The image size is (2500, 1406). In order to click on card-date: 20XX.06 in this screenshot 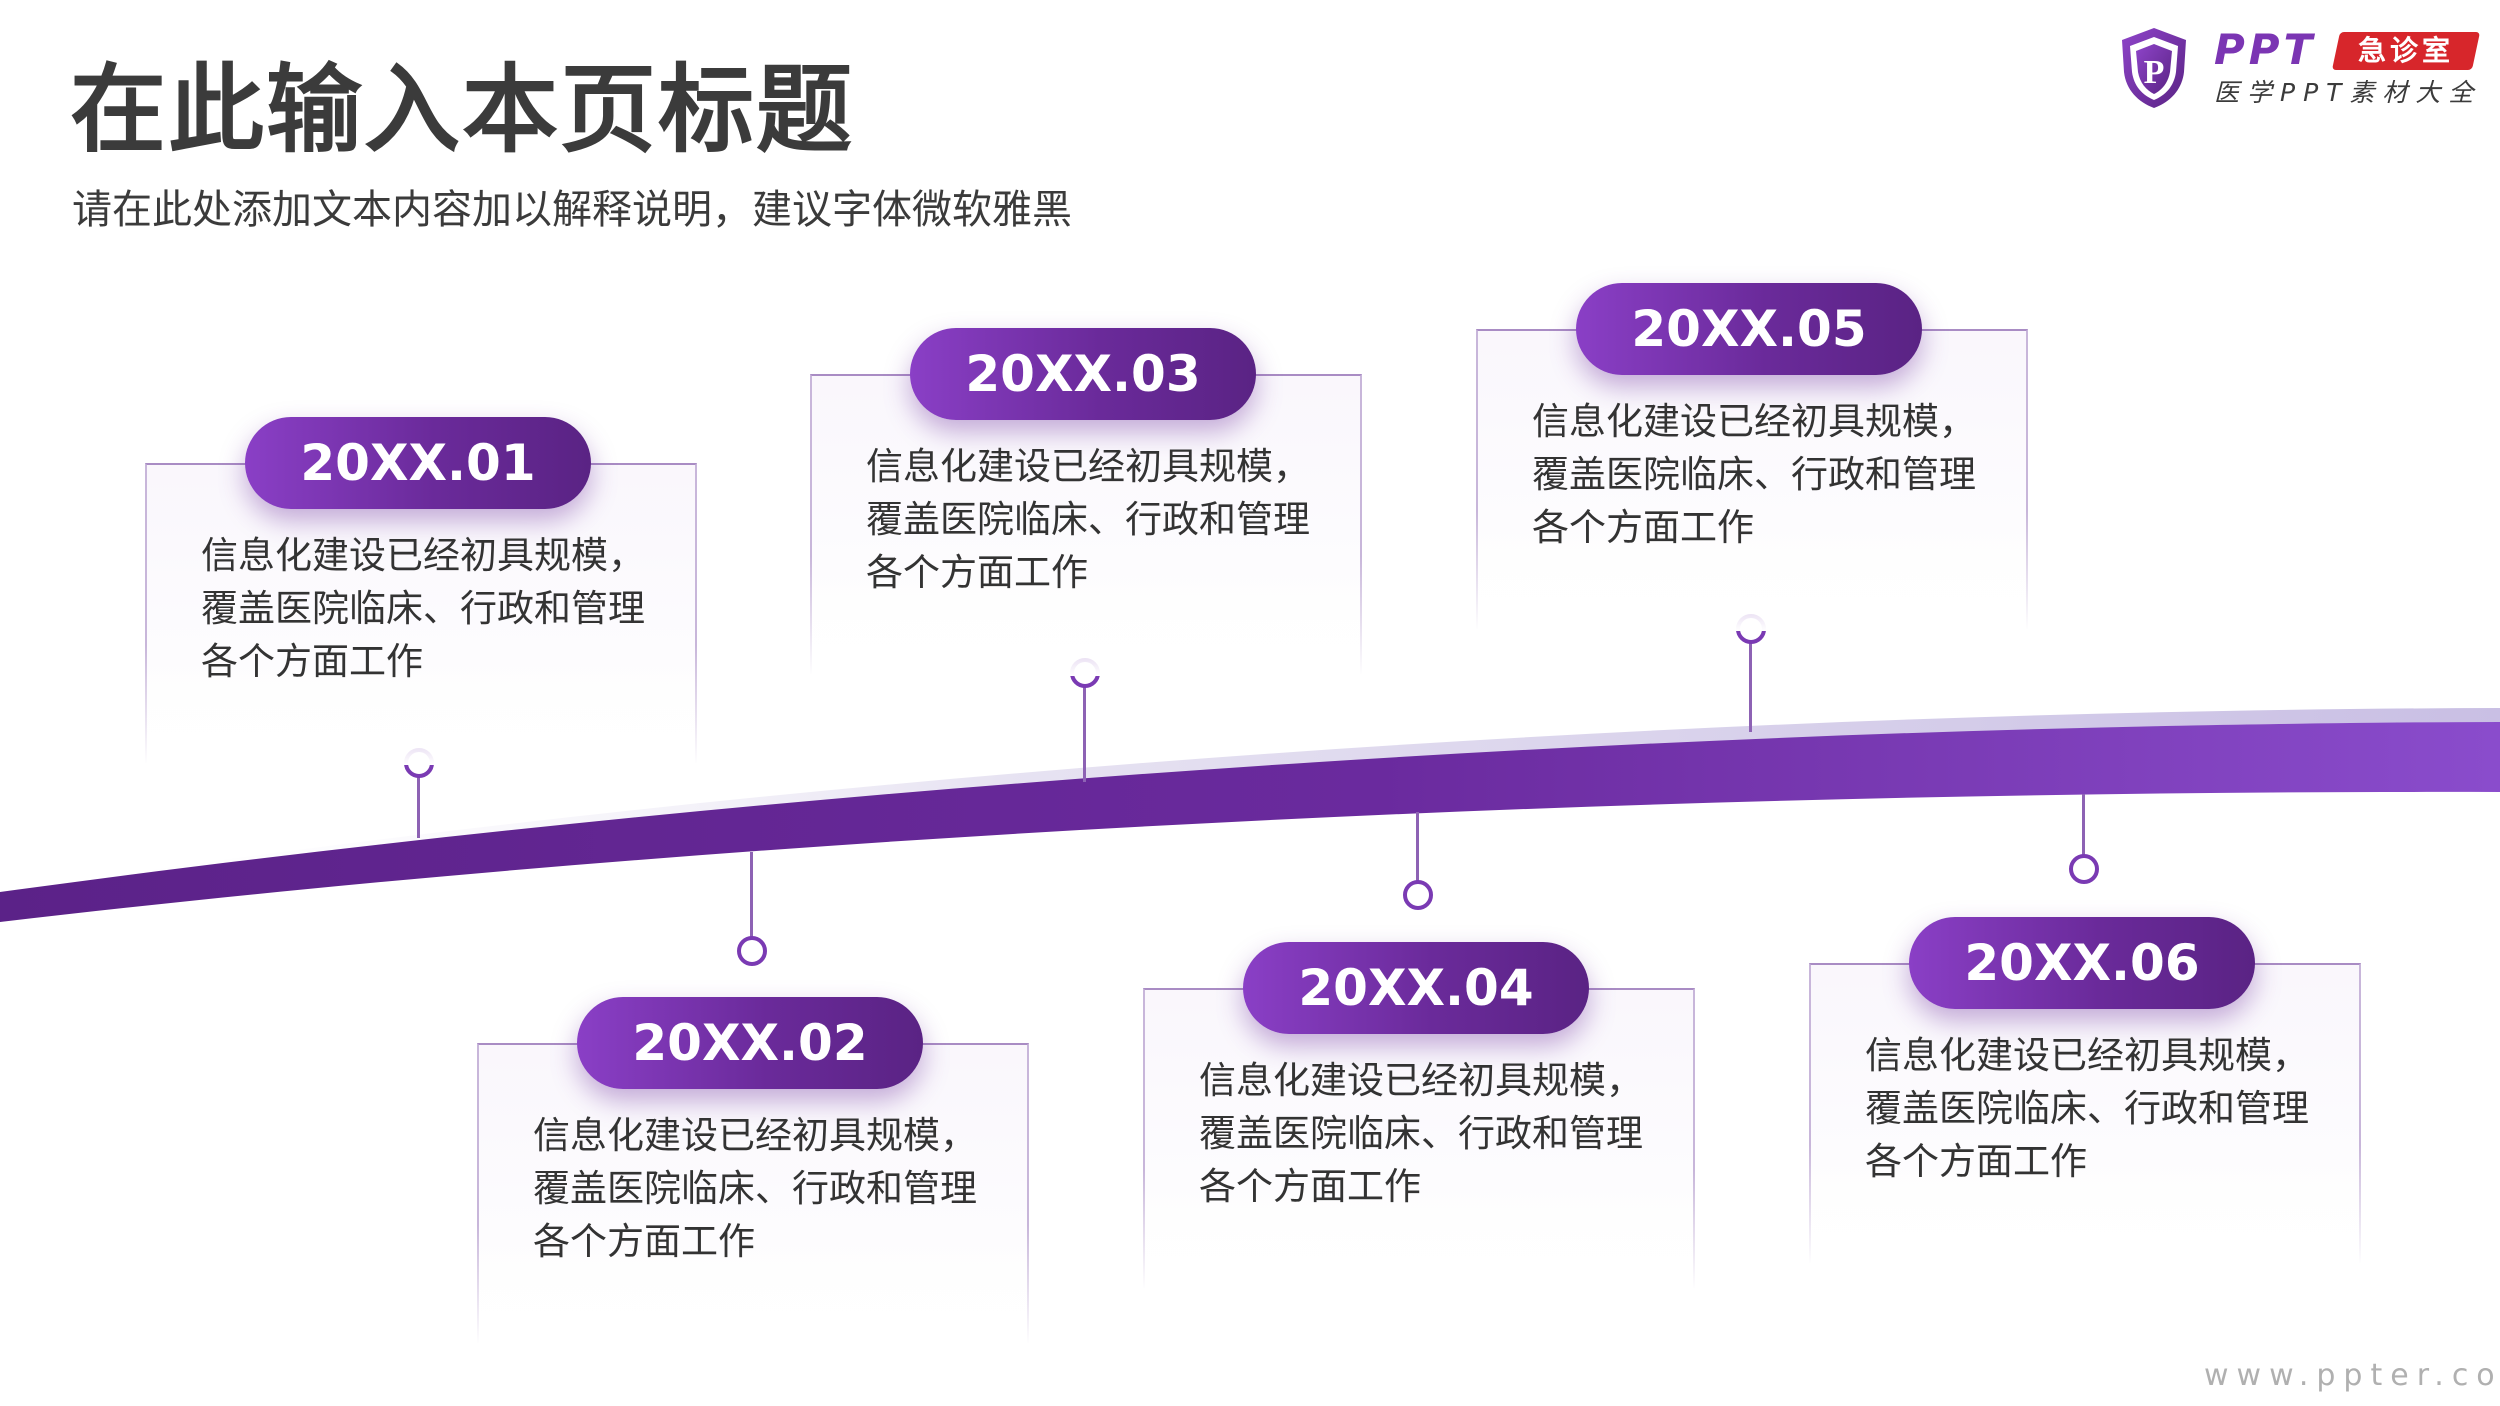, I will do `click(2082, 963)`.